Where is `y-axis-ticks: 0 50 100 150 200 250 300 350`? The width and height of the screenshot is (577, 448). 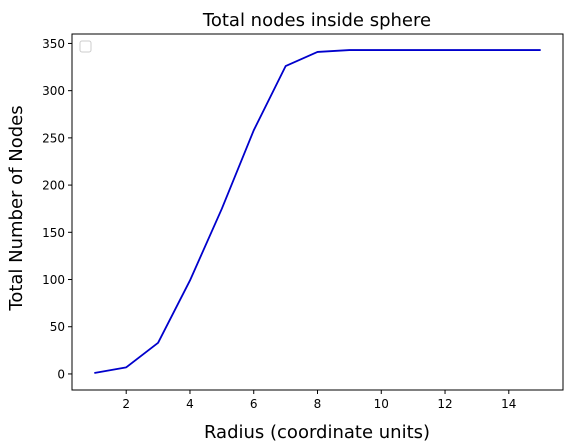 y-axis-ticks: 0 50 100 150 200 250 300 350 is located at coordinates (57, 209).